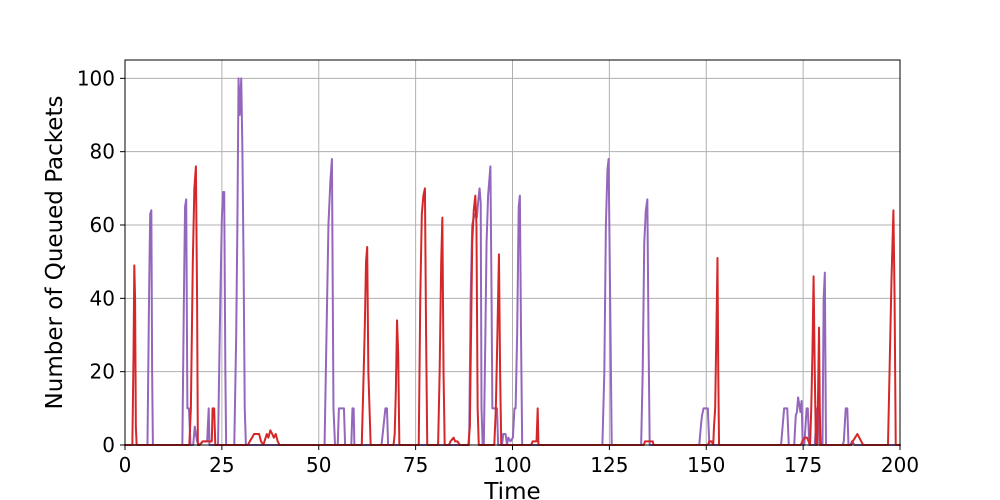 The image size is (1000, 500). What do you see at coordinates (511, 489) in the screenshot?
I see `x-axis-label: Time` at bounding box center [511, 489].